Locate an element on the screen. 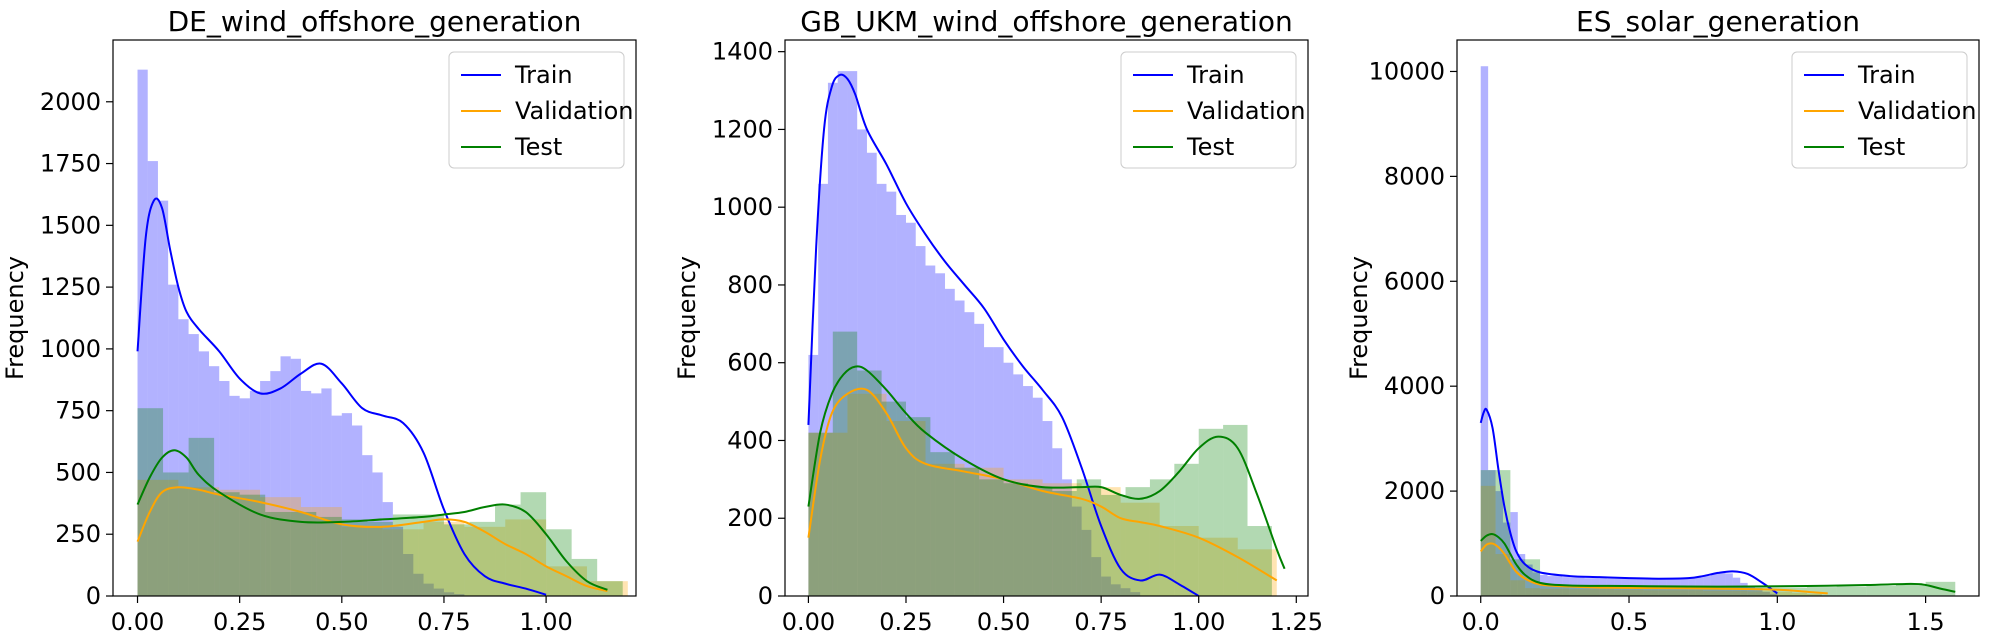 This screenshot has width=1989, height=640. x-tick-label: 1.25 is located at coordinates (1296, 622).